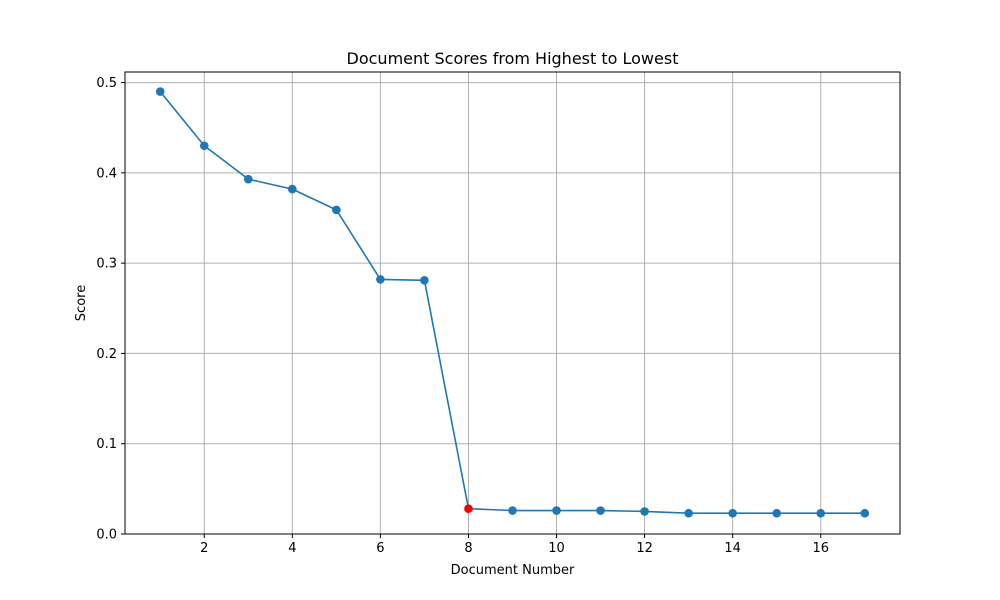 This screenshot has height=600, width=1000. I want to click on x-tick-label: 12, so click(644, 548).